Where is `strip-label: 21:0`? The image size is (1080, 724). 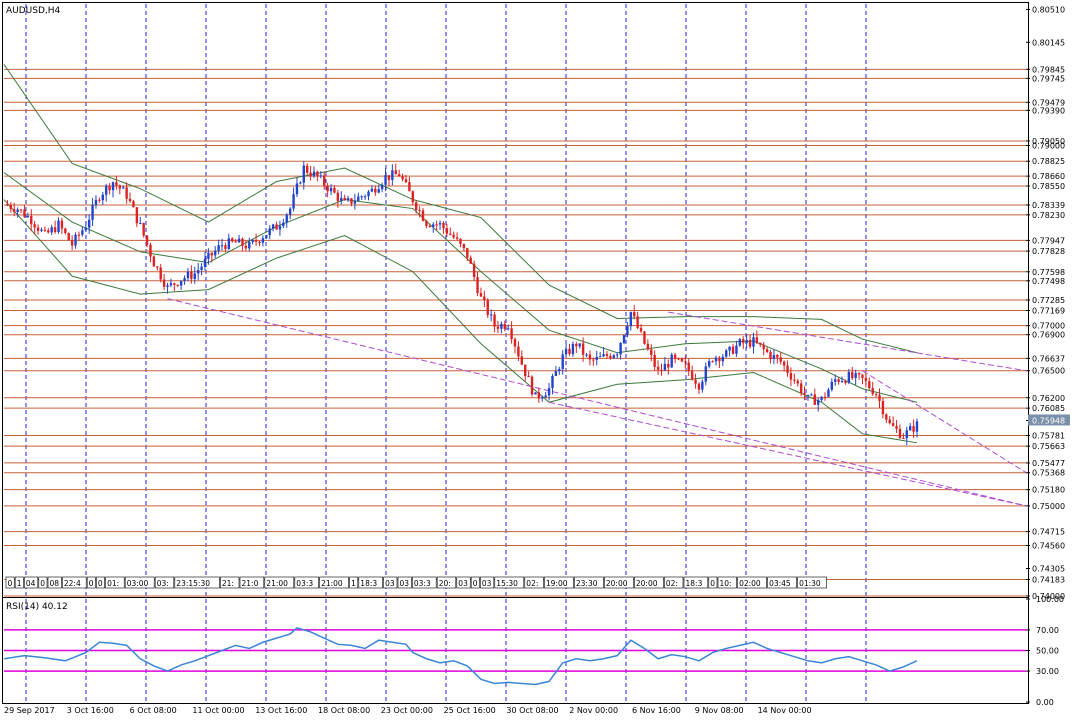 strip-label: 21:0 is located at coordinates (250, 583).